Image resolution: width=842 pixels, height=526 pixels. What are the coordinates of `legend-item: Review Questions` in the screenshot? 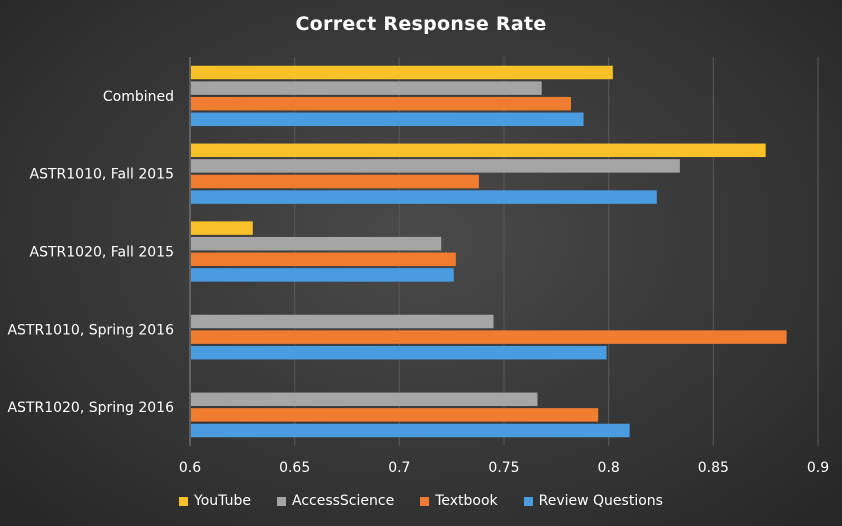 It's located at (593, 501).